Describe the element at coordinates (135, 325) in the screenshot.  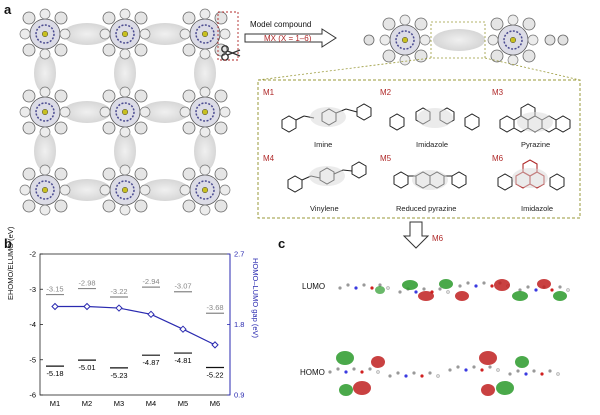
I see `gap-series-line` at that location.